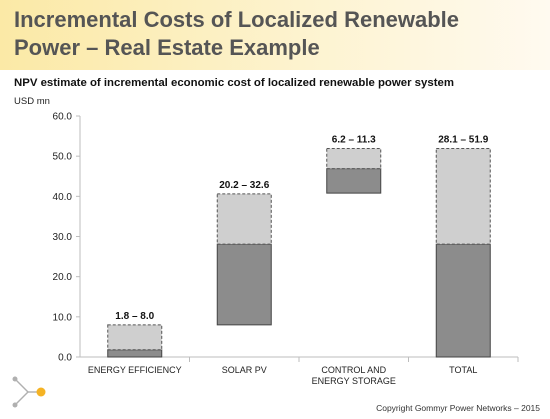  I want to click on y-tick-label: 50.0, so click(63, 157).